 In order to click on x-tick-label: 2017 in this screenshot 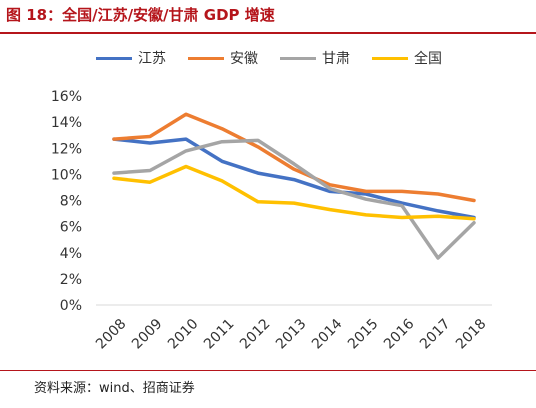, I will do `click(435, 334)`.